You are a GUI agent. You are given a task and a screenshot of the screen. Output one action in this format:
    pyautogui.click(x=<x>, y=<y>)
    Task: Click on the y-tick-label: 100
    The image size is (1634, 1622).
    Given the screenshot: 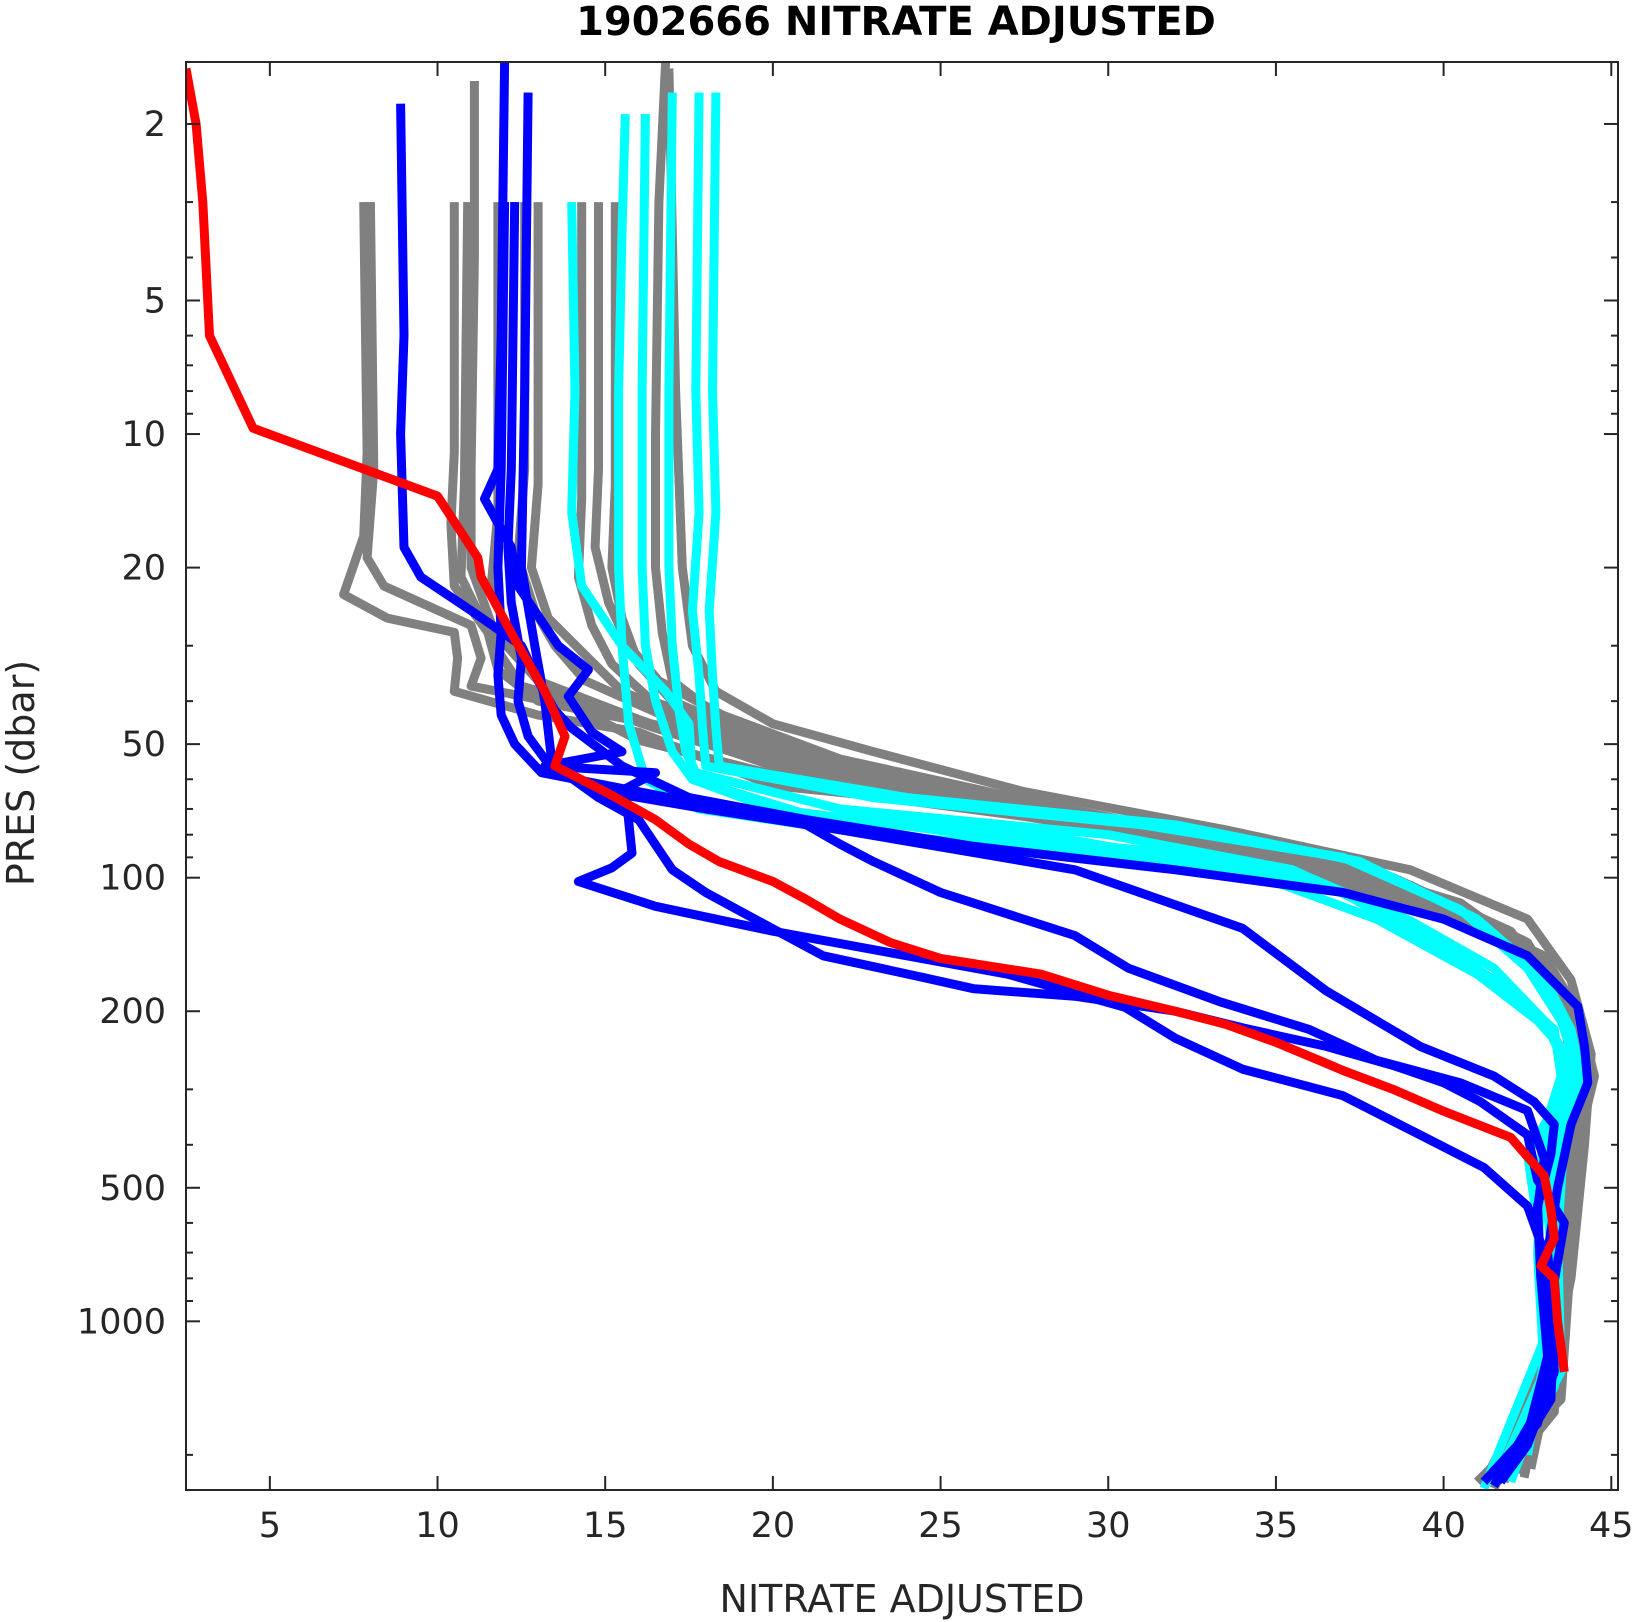 What is the action you would take?
    pyautogui.click(x=132, y=879)
    